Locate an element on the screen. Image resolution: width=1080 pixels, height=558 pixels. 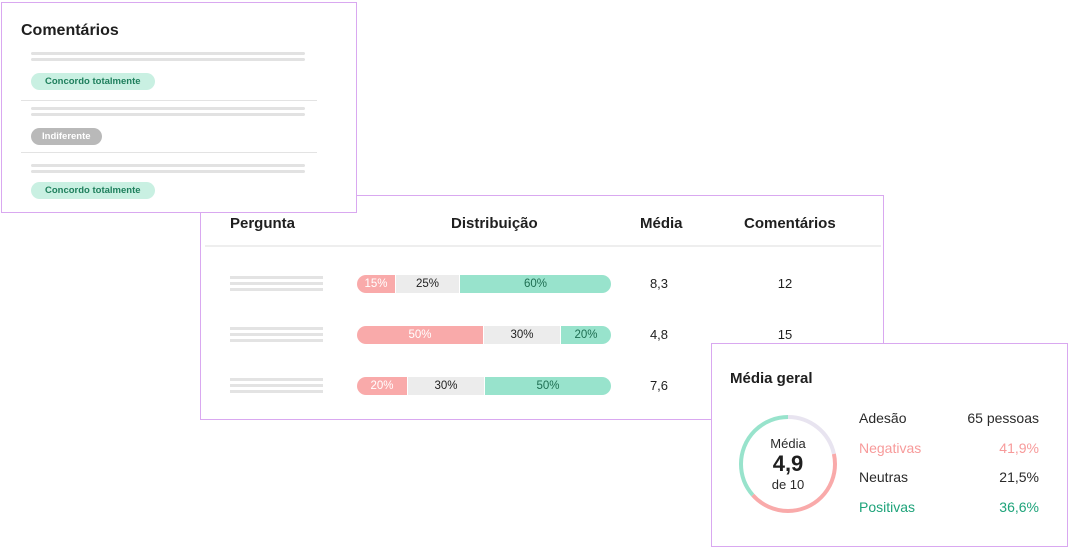
average-value: 8,3 is located at coordinates (659, 283).